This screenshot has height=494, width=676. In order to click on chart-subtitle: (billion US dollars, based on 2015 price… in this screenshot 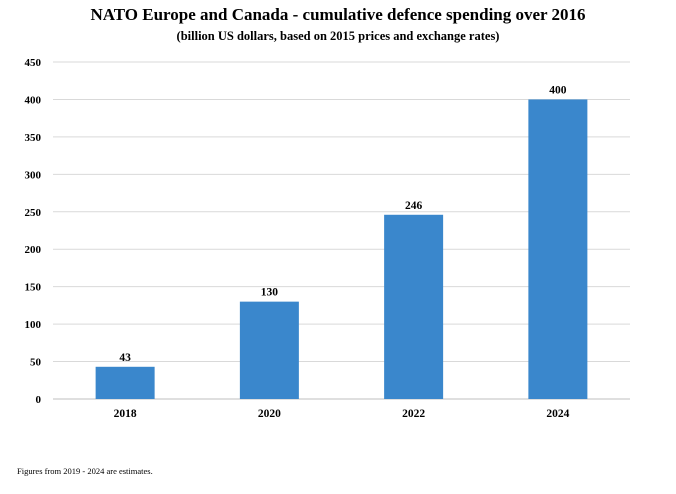, I will do `click(338, 36)`.